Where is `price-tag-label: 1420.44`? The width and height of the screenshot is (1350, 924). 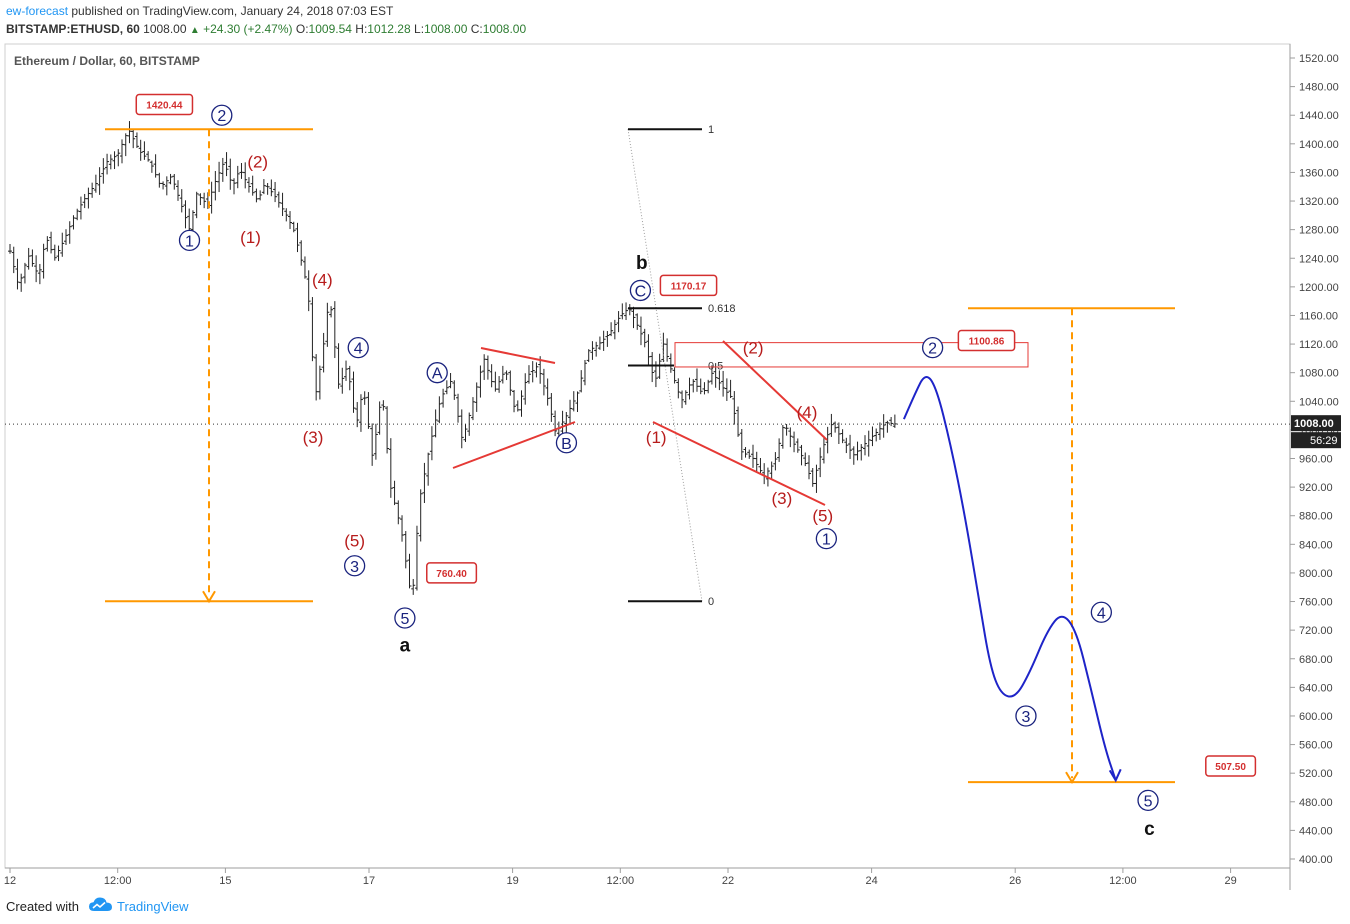 price-tag-label: 1420.44 is located at coordinates (164, 105).